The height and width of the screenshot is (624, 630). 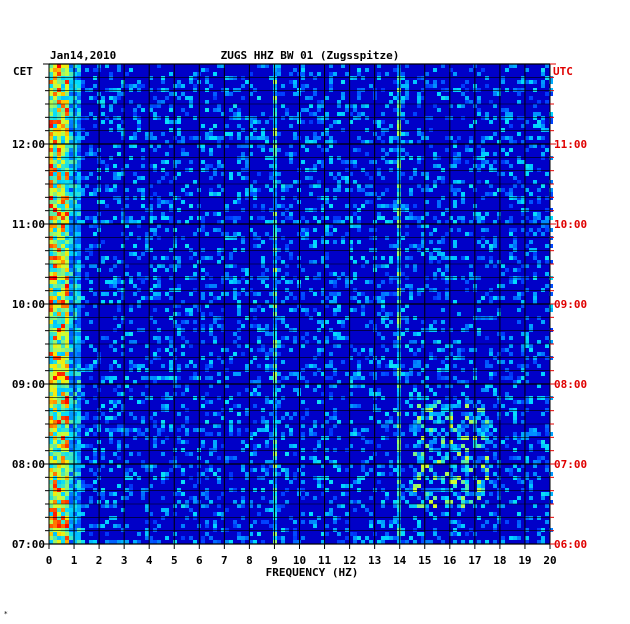 What do you see at coordinates (325, 560) in the screenshot?
I see `x-tick-label: 11` at bounding box center [325, 560].